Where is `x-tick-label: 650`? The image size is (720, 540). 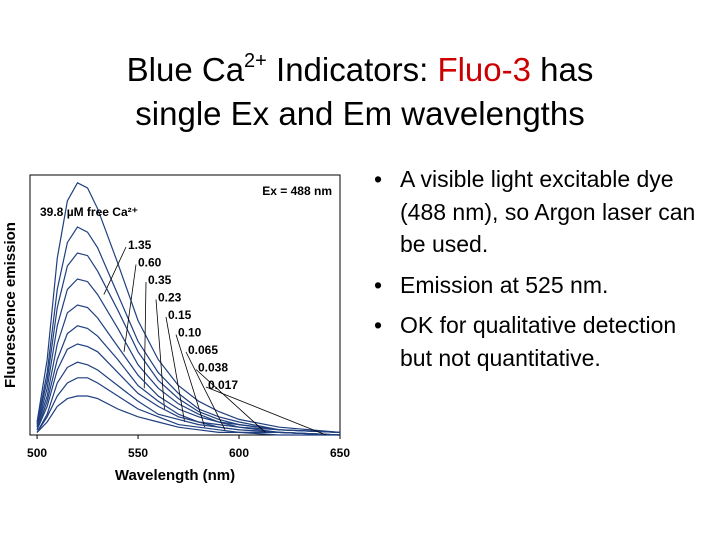 x-tick-label: 650 is located at coordinates (340, 453).